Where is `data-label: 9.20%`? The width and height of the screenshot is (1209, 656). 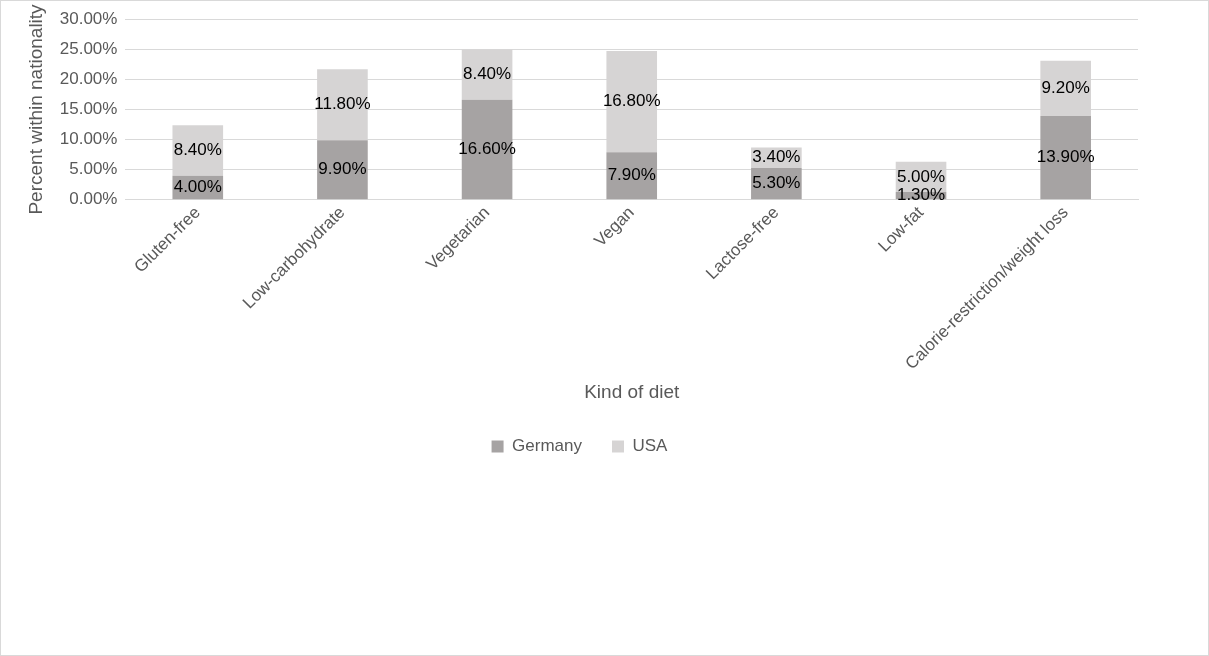
data-label: 9.20% is located at coordinates (1065, 88).